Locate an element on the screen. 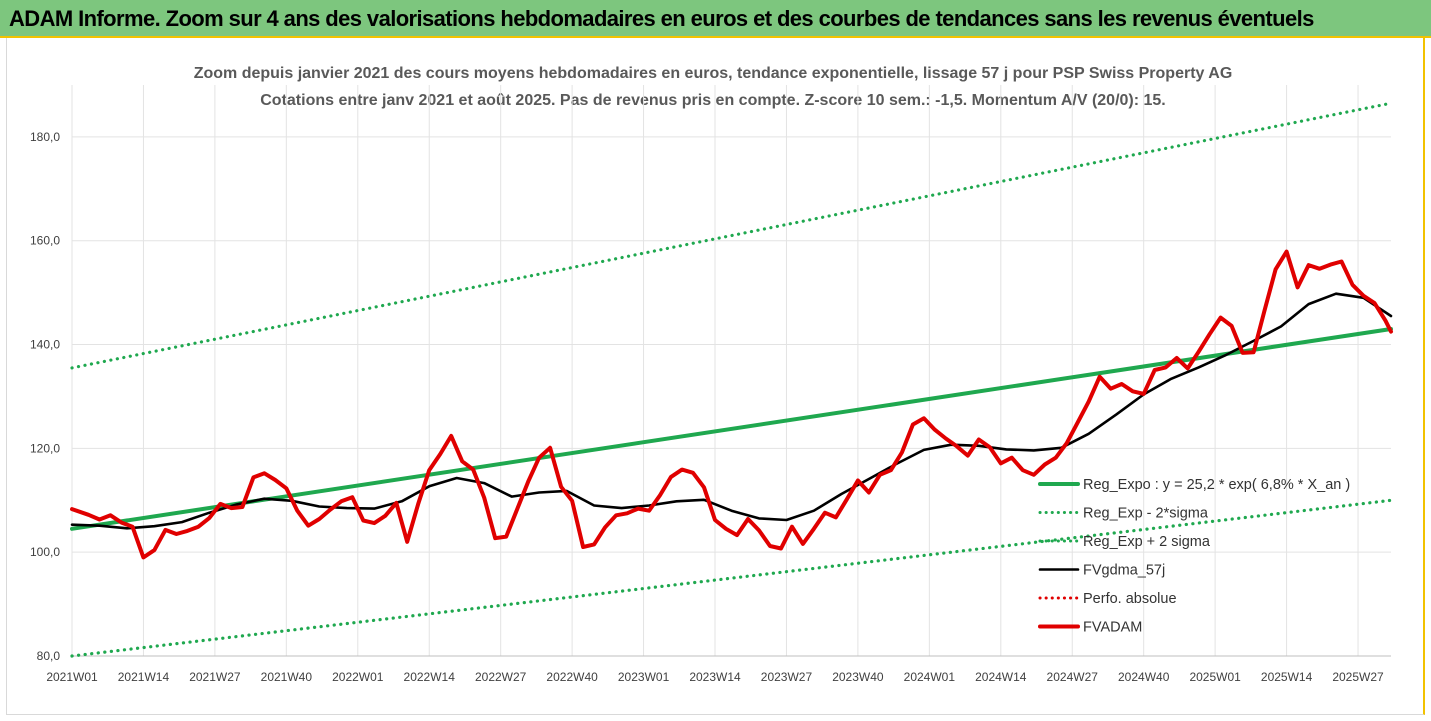  x-tick-label: 2023W27 is located at coordinates (787, 677).